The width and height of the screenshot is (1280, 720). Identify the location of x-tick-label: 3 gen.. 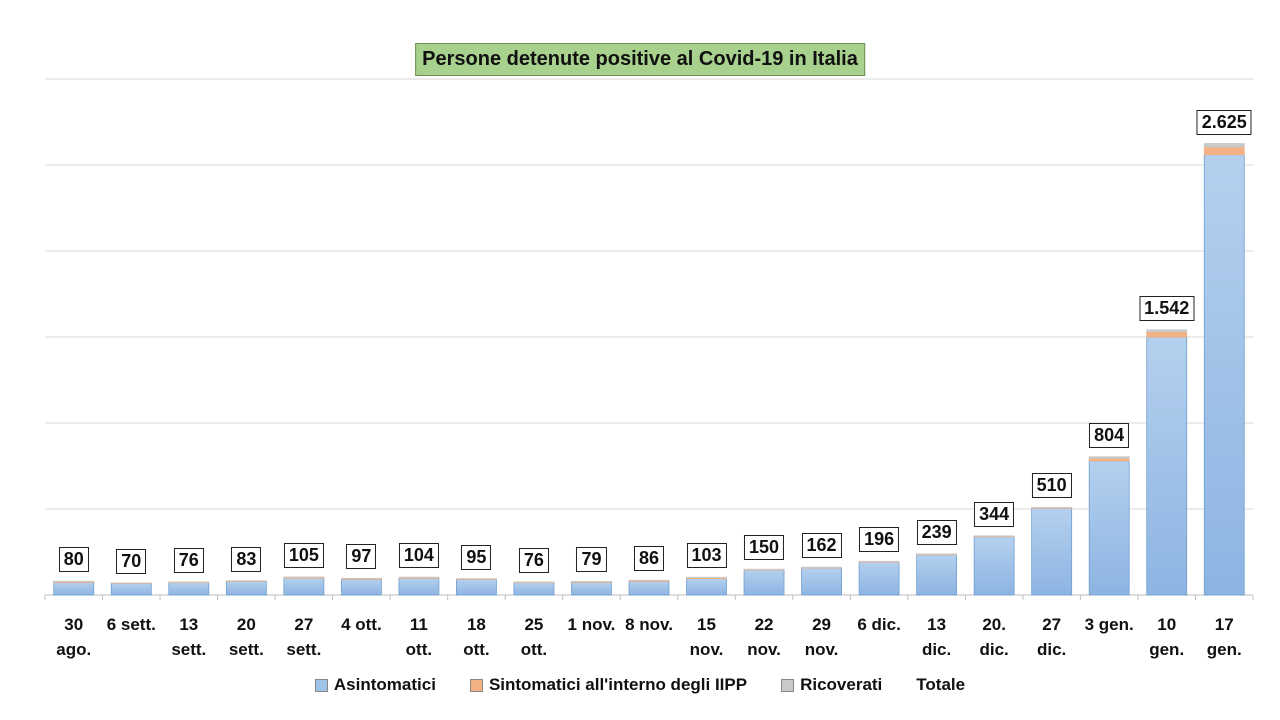
(1109, 624).